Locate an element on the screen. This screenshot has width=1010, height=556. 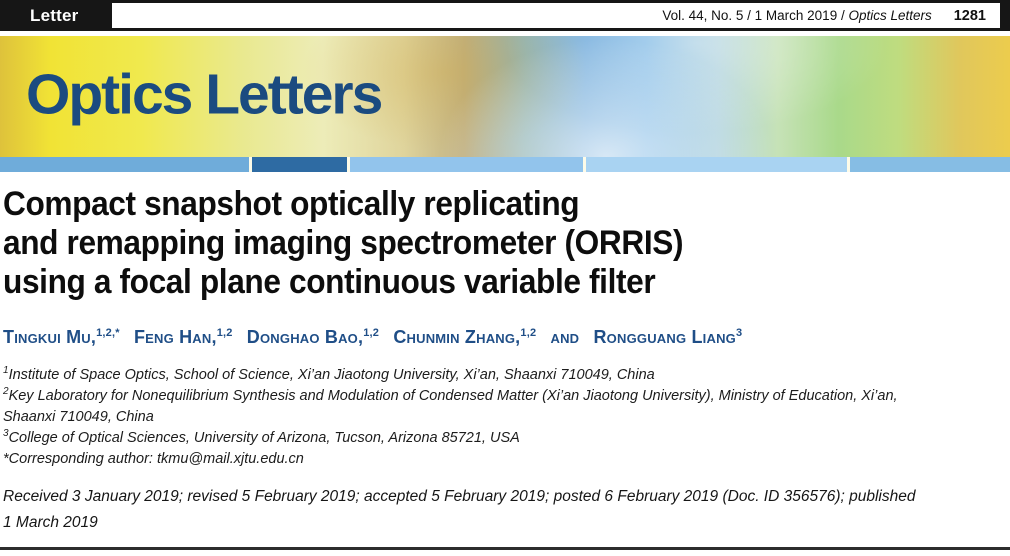
section-divider is located at coordinates (505, 548).